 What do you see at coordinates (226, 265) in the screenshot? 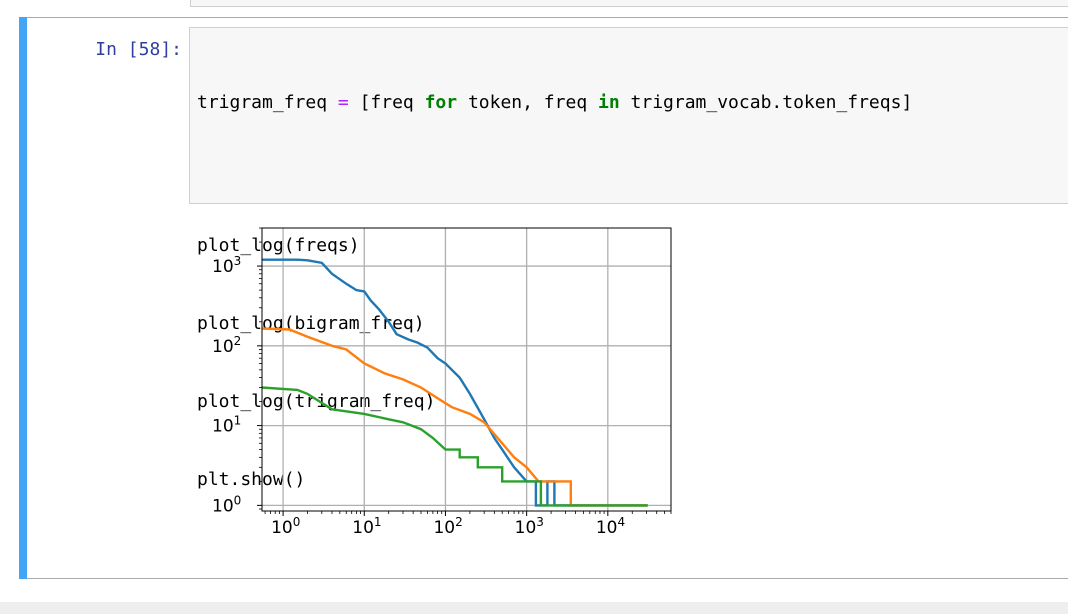
I see `y-tick-label: 10³` at bounding box center [226, 265].